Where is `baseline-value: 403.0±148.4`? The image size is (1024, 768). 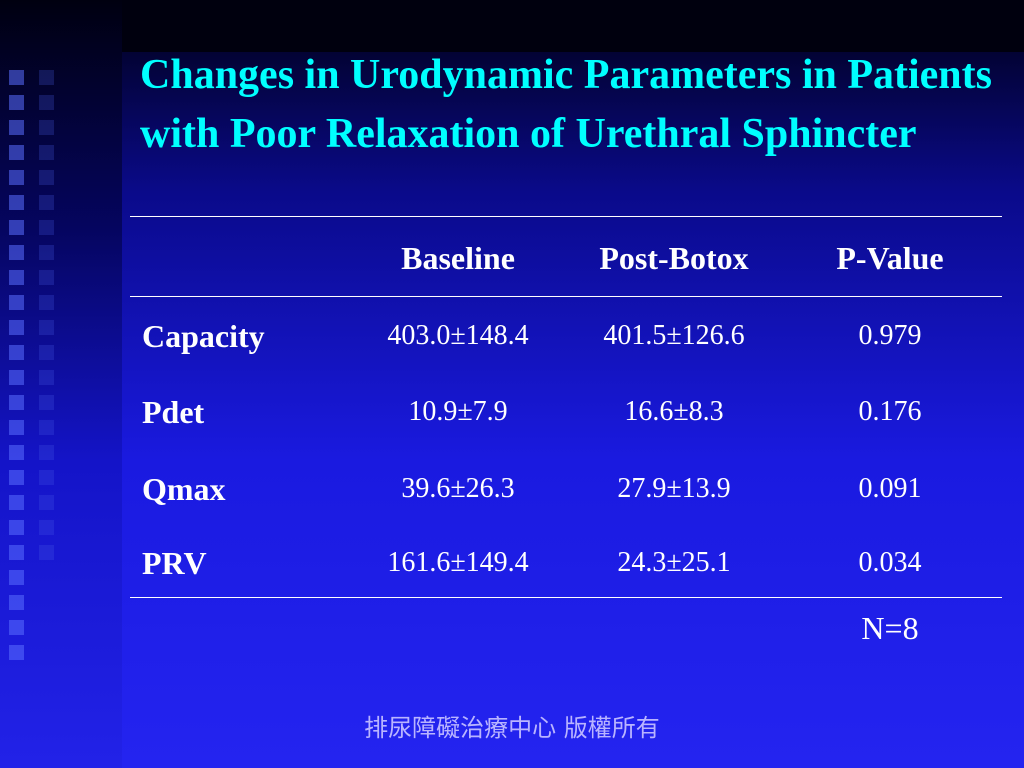
baseline-value: 403.0±148.4 is located at coordinates (458, 335).